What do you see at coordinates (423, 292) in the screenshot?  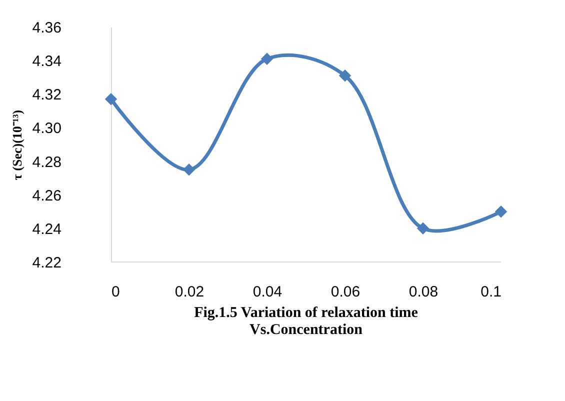 I see `x-tick-label: 0.08` at bounding box center [423, 292].